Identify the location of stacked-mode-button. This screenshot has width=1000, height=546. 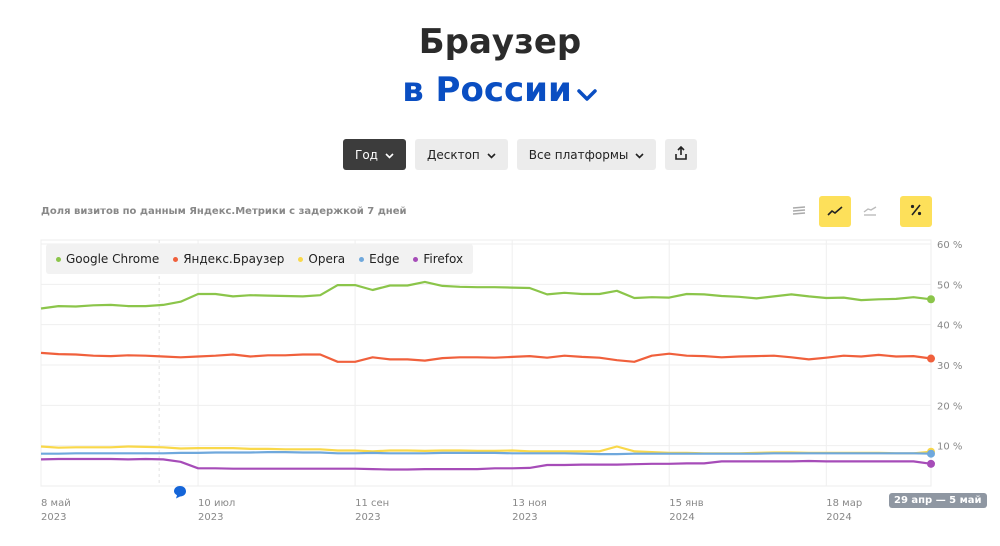
(799, 211).